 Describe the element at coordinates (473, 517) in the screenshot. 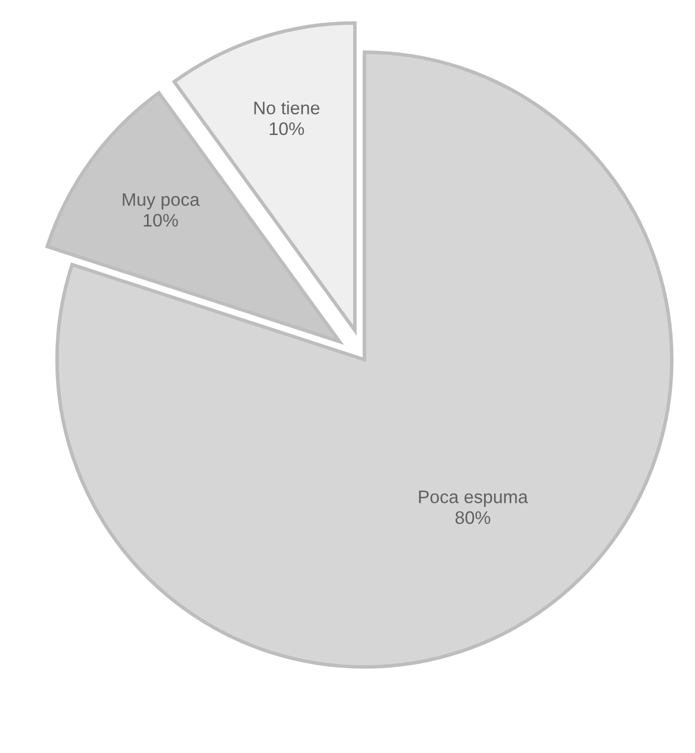

I see `data-label: 80%` at that location.